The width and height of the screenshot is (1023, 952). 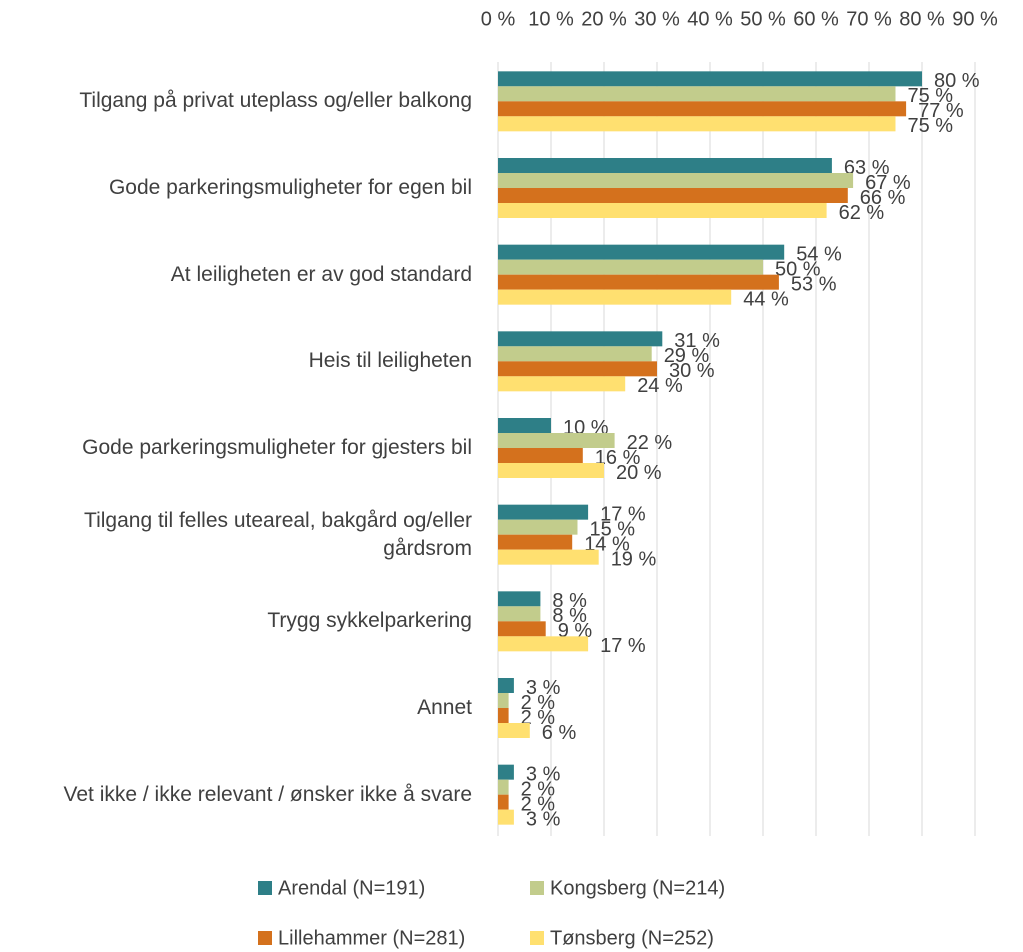 What do you see at coordinates (941, 111) in the screenshot?
I see `data-label: 77 %` at bounding box center [941, 111].